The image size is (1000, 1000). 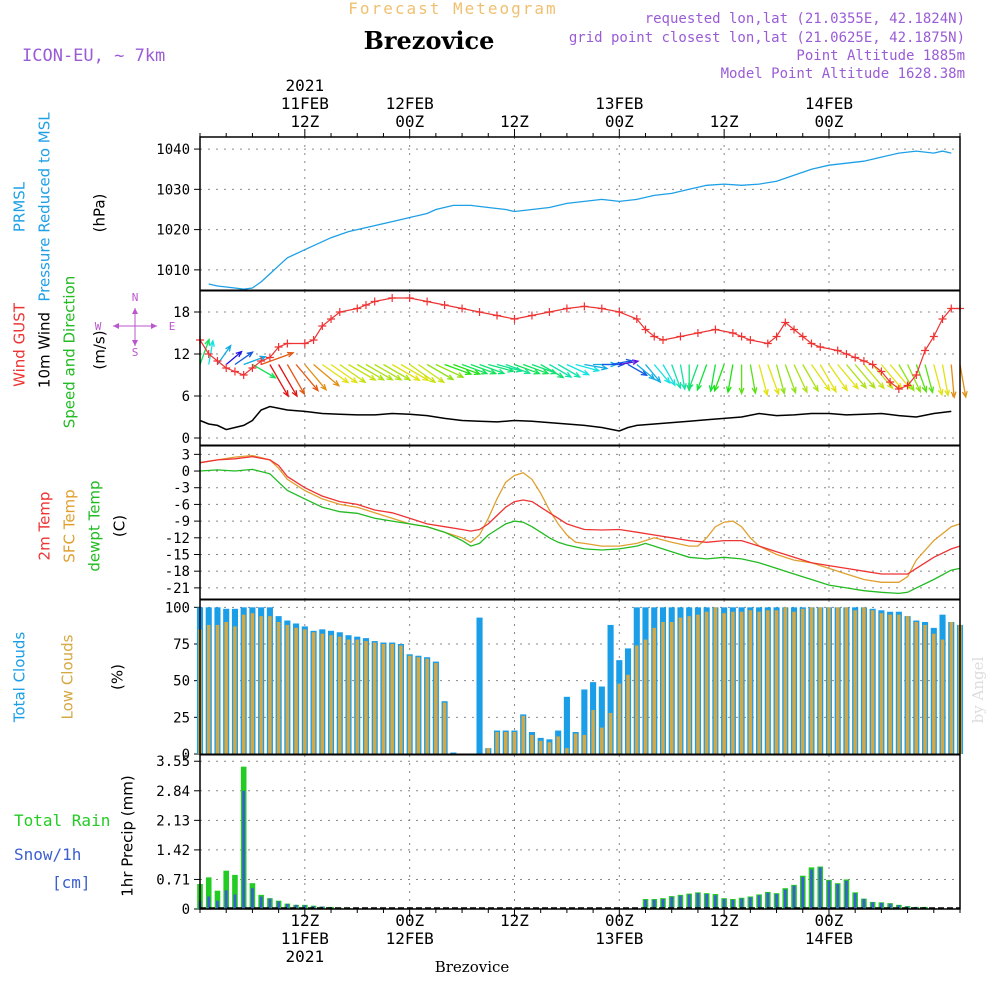 What do you see at coordinates (177, 608) in the screenshot?
I see `y-tick-label: 100` at bounding box center [177, 608].